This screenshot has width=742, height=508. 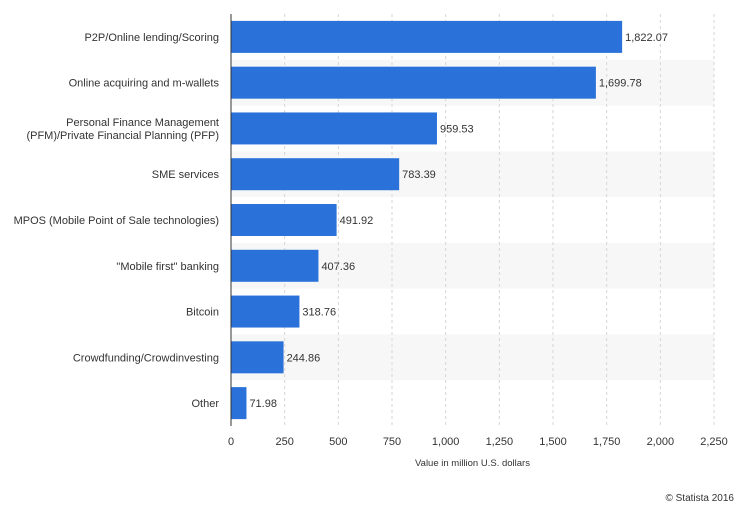 What do you see at coordinates (553, 442) in the screenshot?
I see `x-tick-label: 1,500` at bounding box center [553, 442].